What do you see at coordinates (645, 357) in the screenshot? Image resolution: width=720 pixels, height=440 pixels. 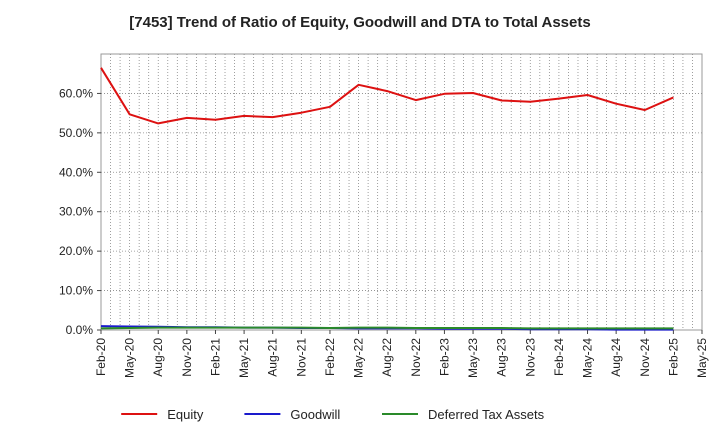 I see `x-tick-label: Nov-24` at bounding box center [645, 357].